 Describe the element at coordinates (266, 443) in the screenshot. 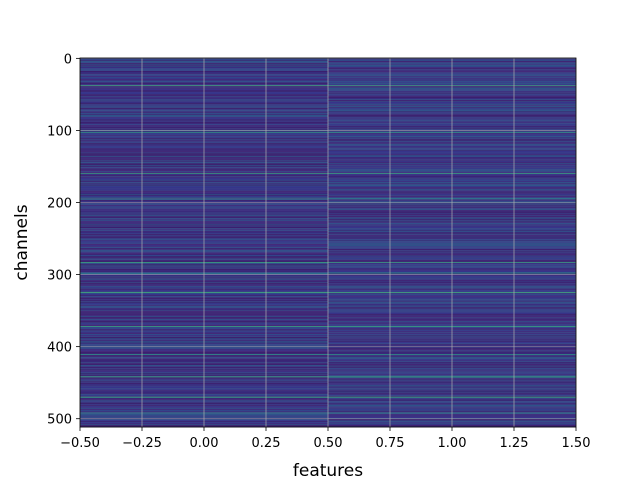

I see `x-tick-label: 0.25` at that location.